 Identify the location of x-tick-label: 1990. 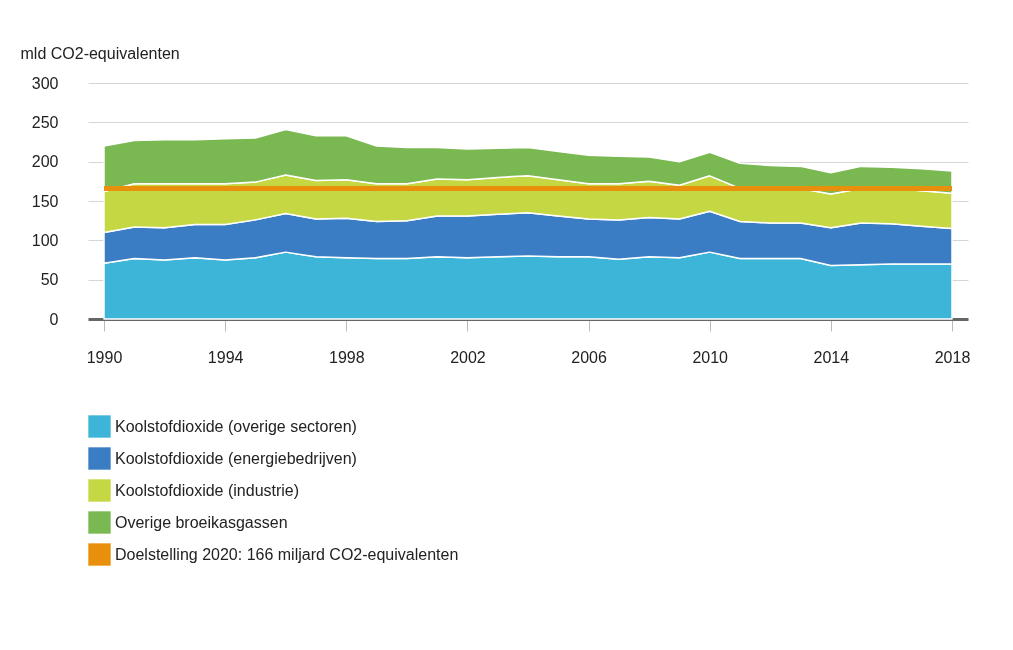
(104, 357).